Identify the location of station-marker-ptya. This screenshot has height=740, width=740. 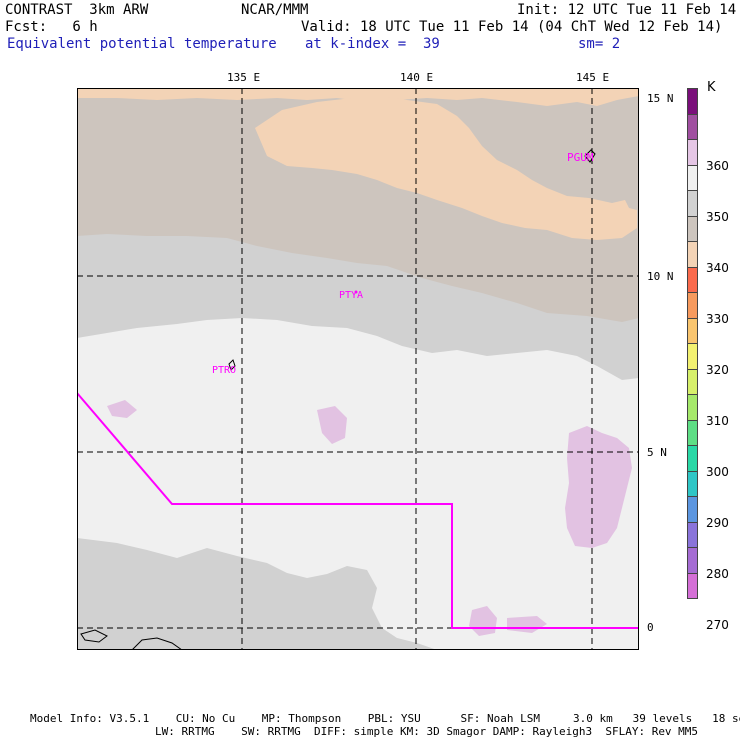
(356, 292).